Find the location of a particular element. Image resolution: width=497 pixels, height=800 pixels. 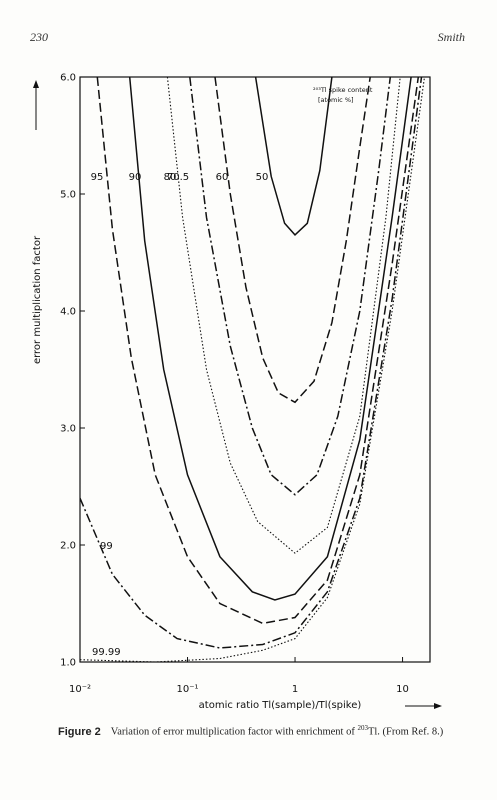

caption-sup: 203 is located at coordinates (362, 728).